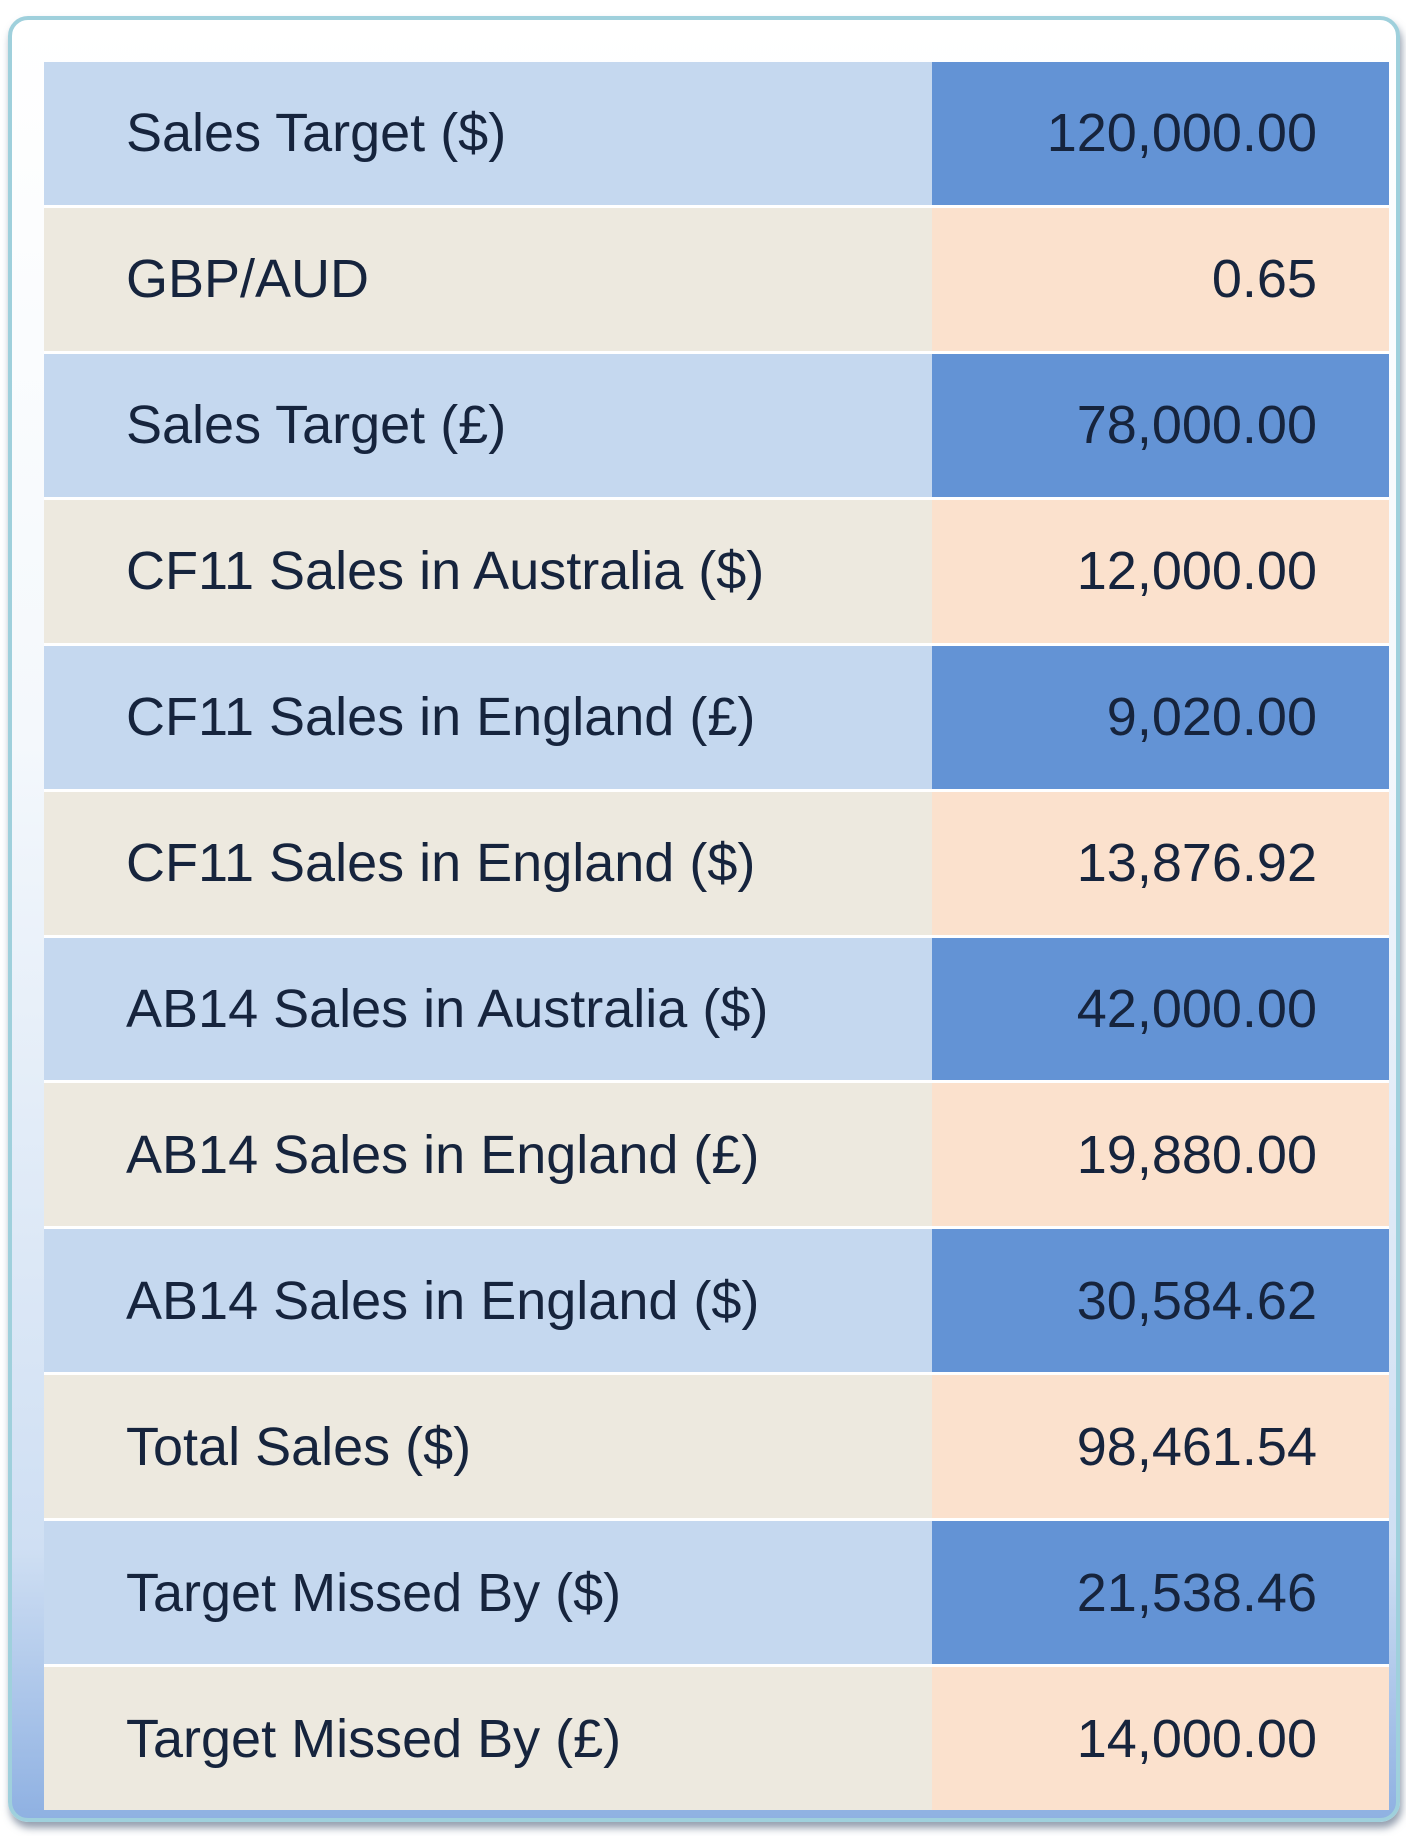 The height and width of the screenshot is (1836, 1406). I want to click on table-row: CF11 Sales in Australia ($) 12,000.00, so click(716, 572).